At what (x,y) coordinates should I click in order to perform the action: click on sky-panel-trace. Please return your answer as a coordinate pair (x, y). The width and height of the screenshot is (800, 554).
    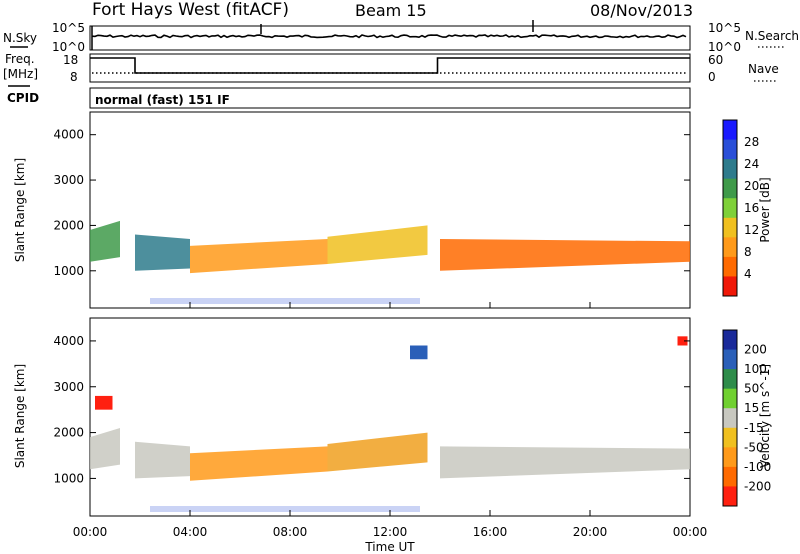
    Looking at the image, I should click on (389, 36).